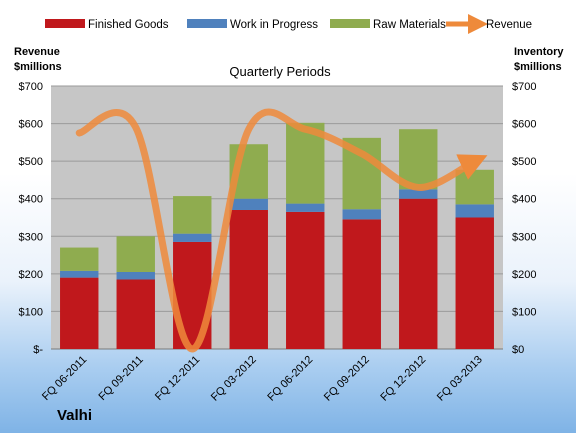  What do you see at coordinates (524, 87) in the screenshot?
I see `y-tick-label-right: $700` at bounding box center [524, 87].